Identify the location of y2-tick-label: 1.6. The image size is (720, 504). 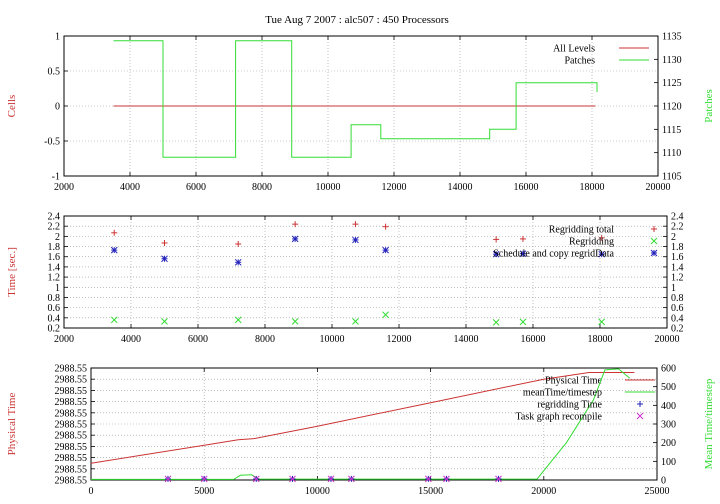
(677, 257).